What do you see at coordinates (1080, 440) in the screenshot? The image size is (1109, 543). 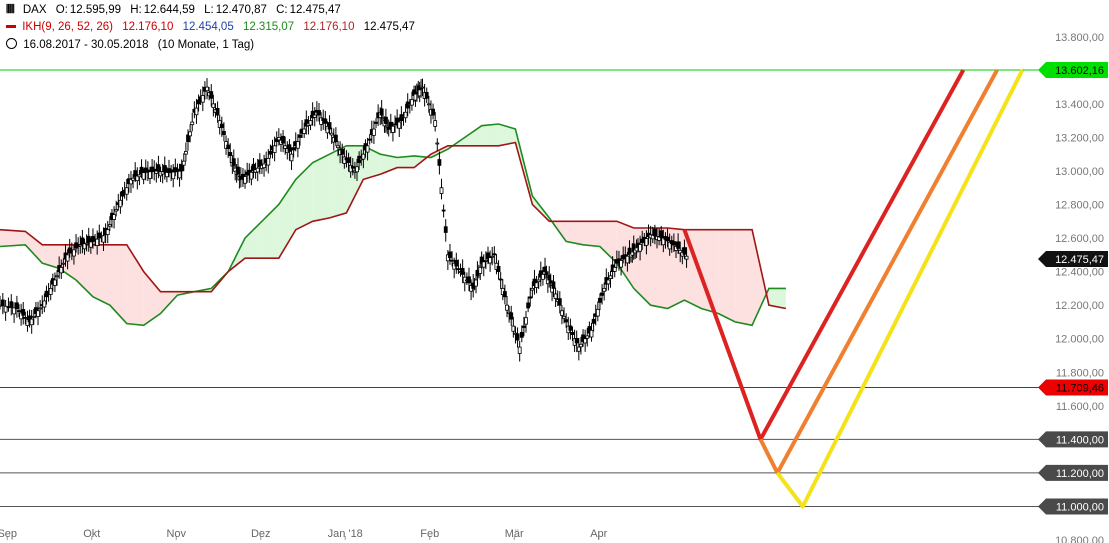 I see `price-tag-label: 11.400,00` at bounding box center [1080, 440].